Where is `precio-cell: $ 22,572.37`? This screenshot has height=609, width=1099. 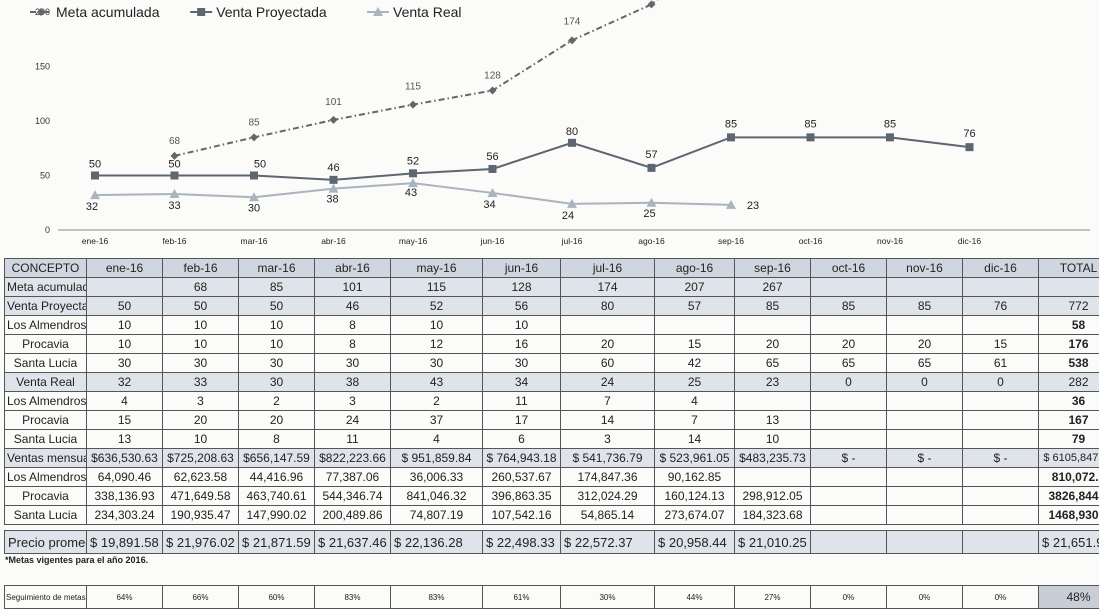
precio-cell: $ 22,572.37 is located at coordinates (608, 542).